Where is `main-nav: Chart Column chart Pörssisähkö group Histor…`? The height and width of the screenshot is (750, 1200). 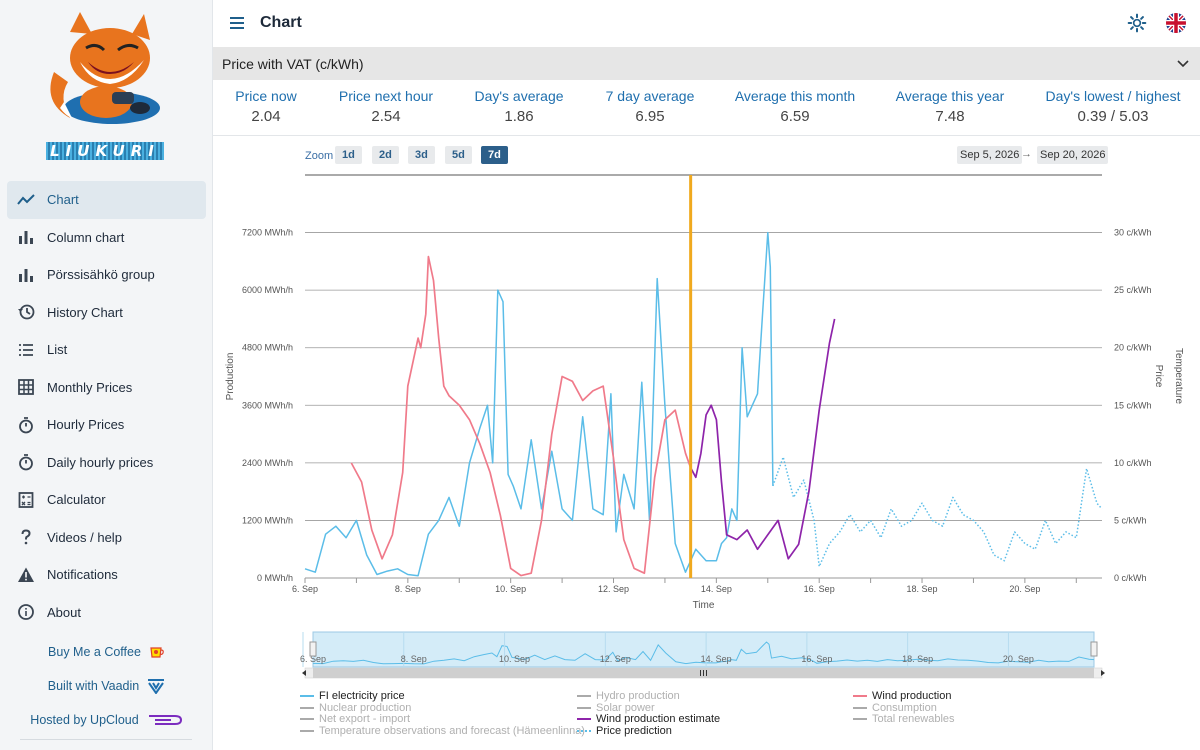 main-nav: Chart Column chart Pörssisähkö group Histor… is located at coordinates (106, 406).